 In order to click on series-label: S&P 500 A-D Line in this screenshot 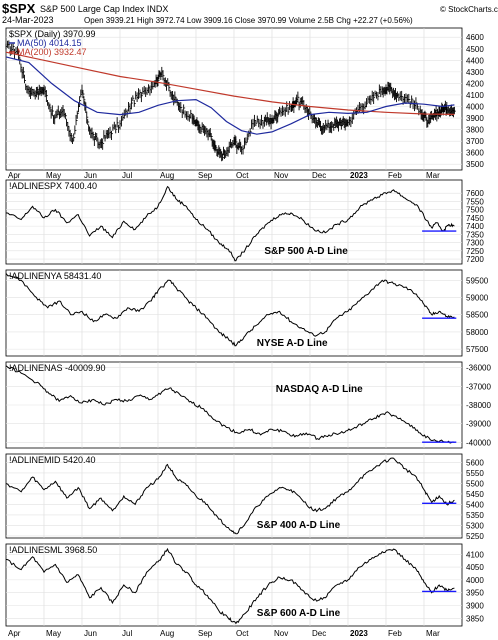, I will do `click(306, 251)`.